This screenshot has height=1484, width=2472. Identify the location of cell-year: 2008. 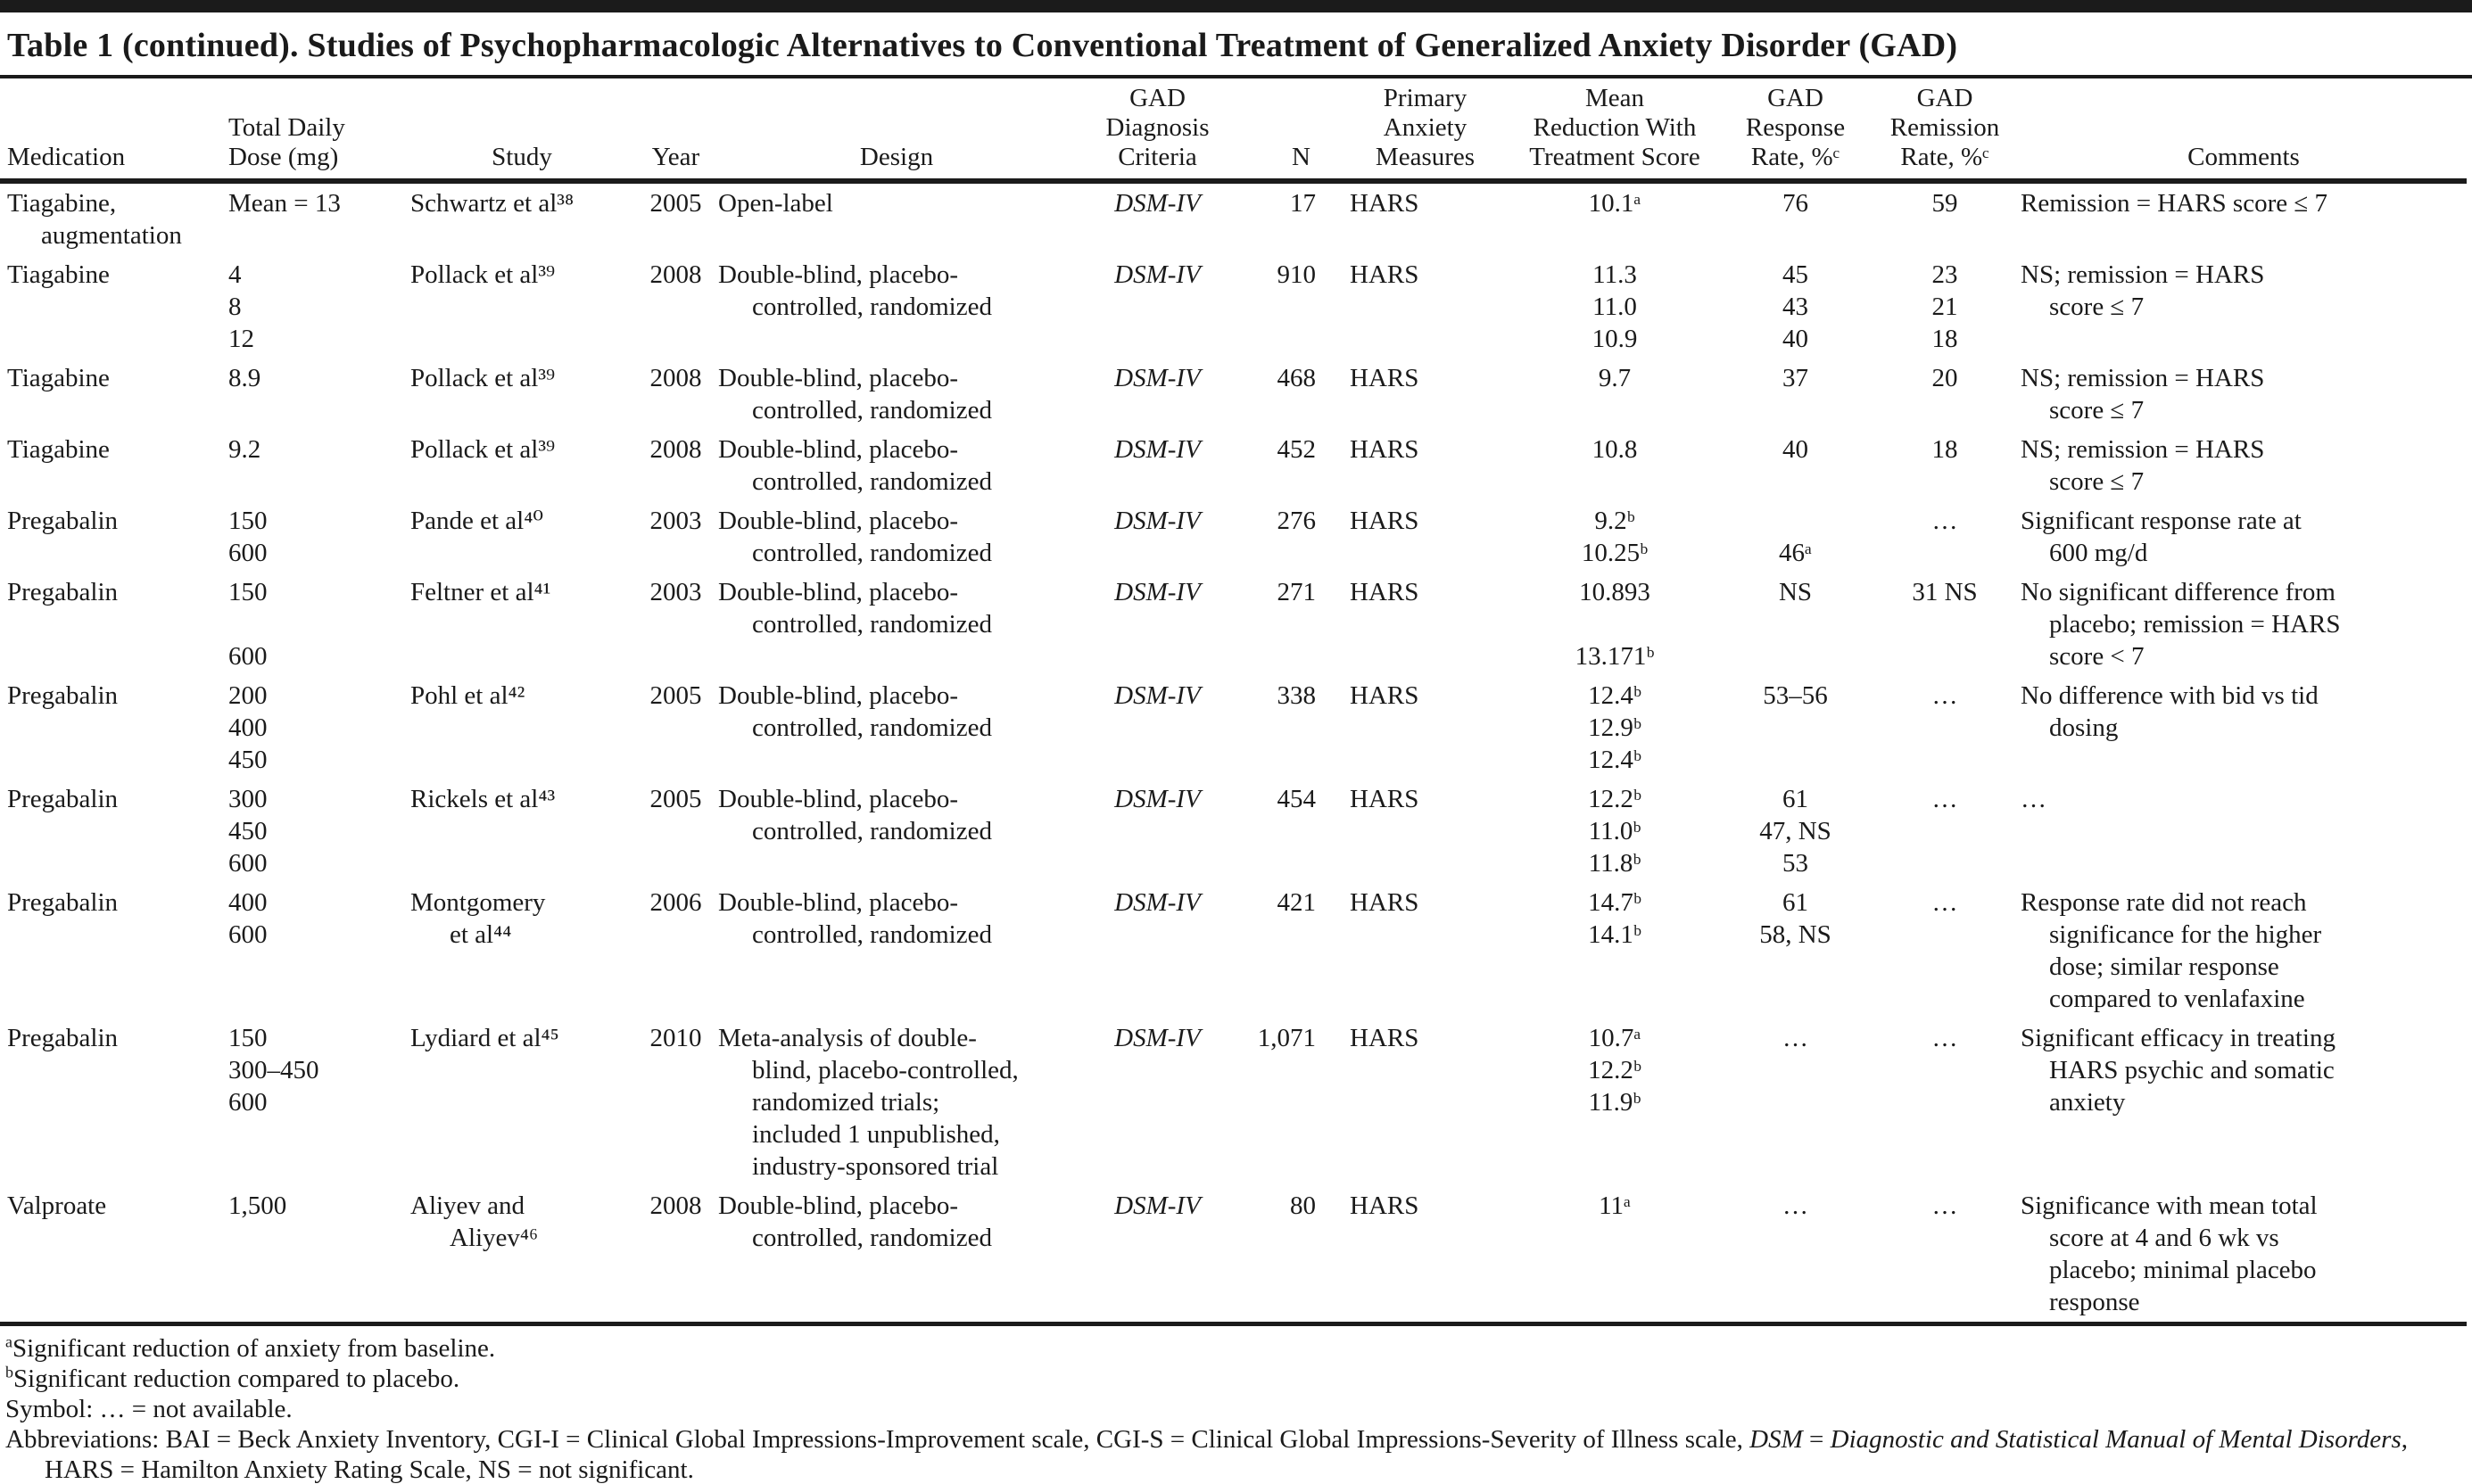
(675, 378).